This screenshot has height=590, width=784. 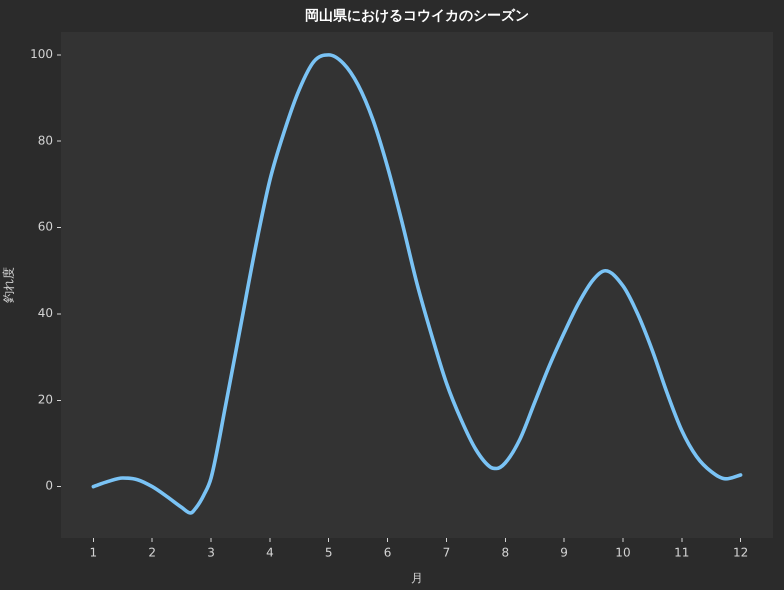 What do you see at coordinates (682, 552) in the screenshot?
I see `x-tick-label: 11` at bounding box center [682, 552].